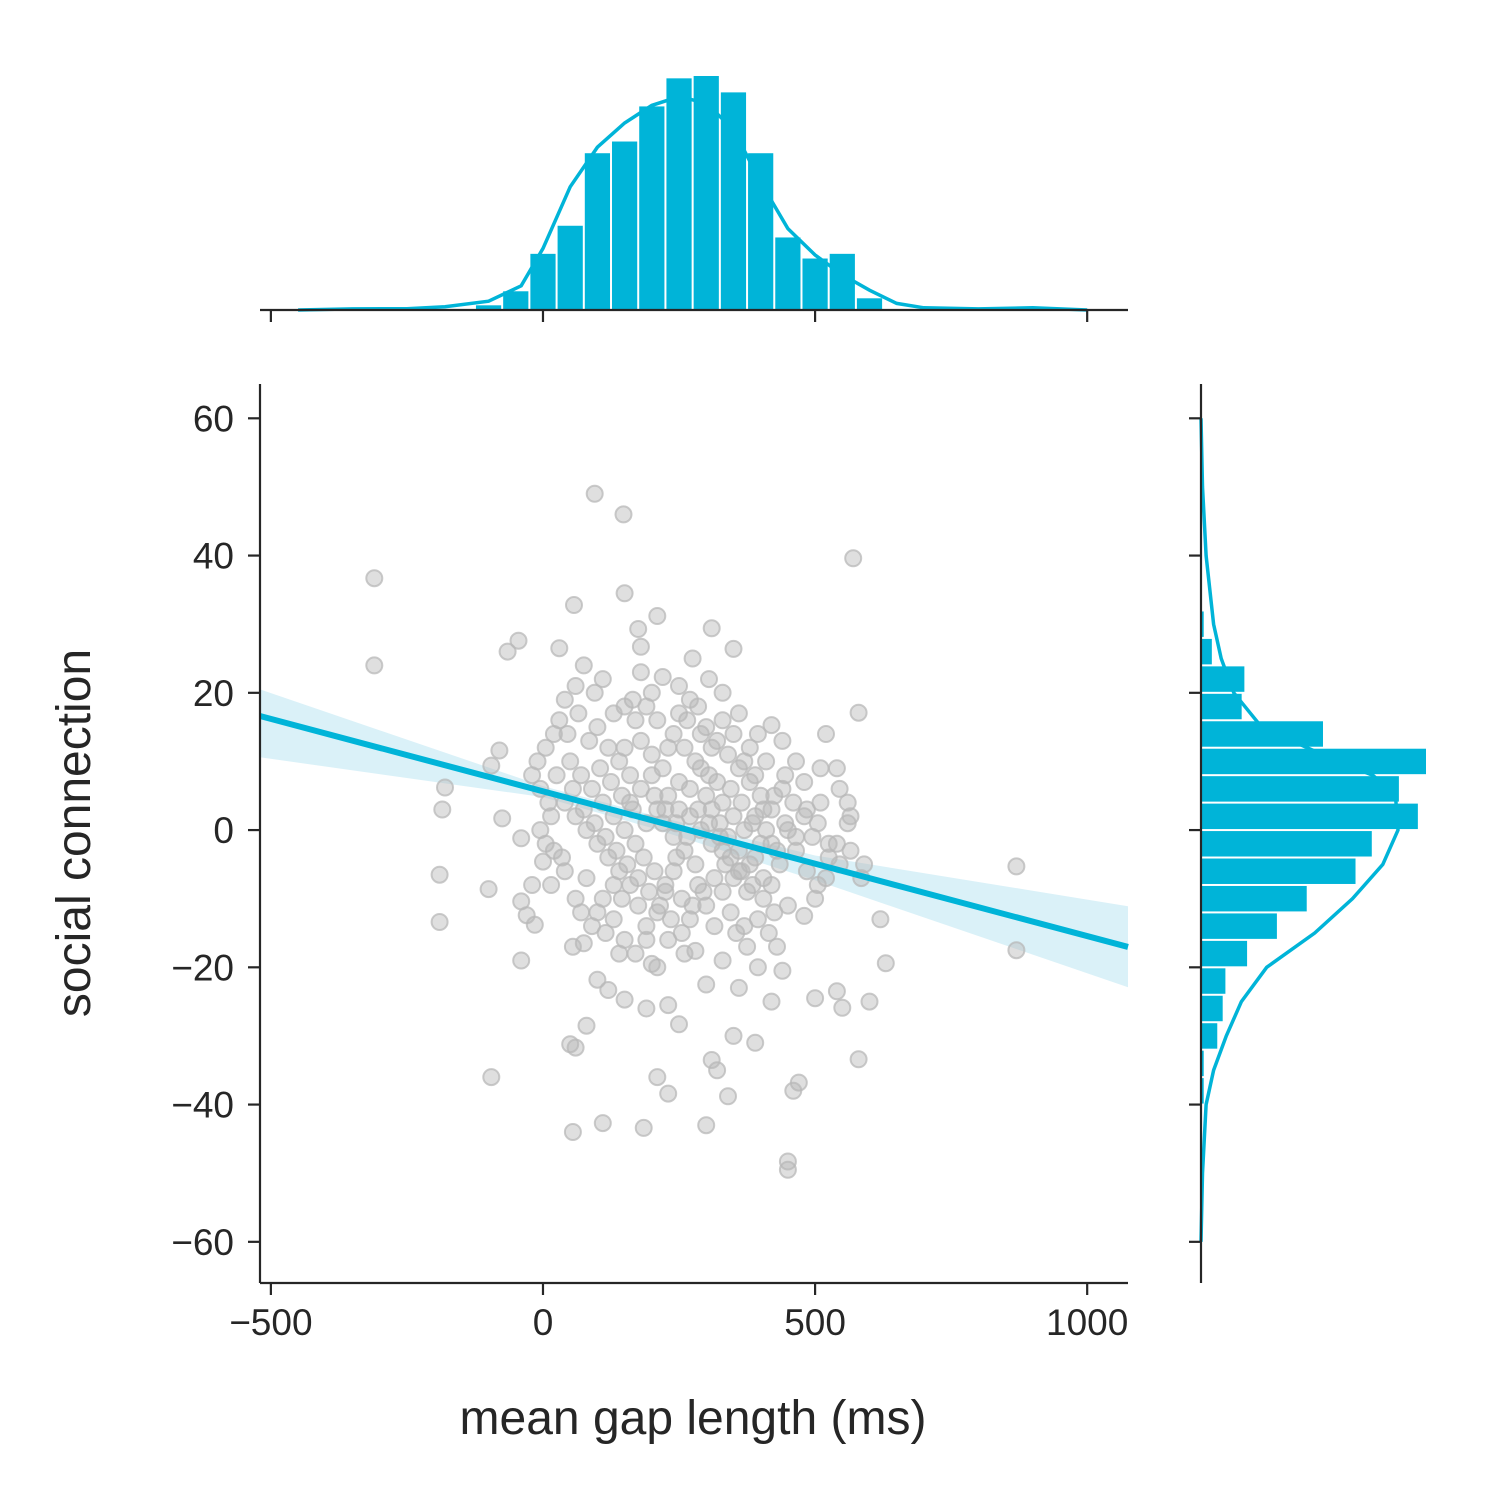  I want to click on confidence-band-area, so click(694, 838).